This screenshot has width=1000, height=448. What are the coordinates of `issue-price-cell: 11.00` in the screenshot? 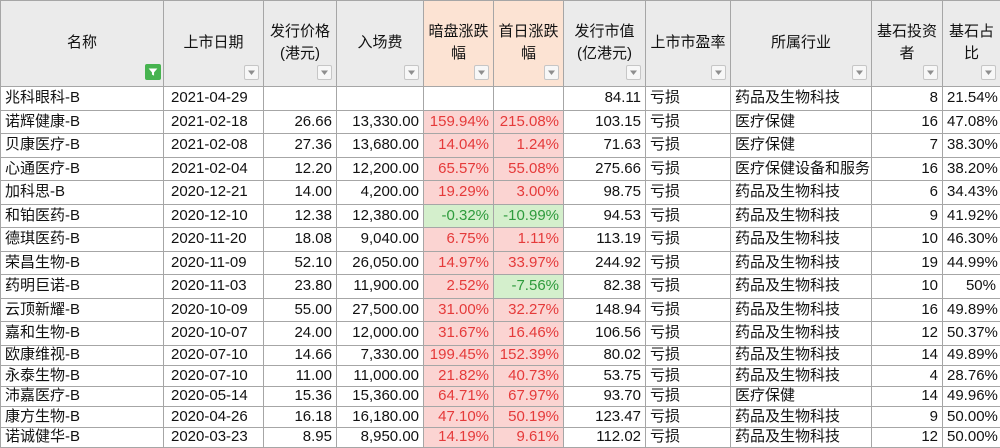 It's located at (300, 376).